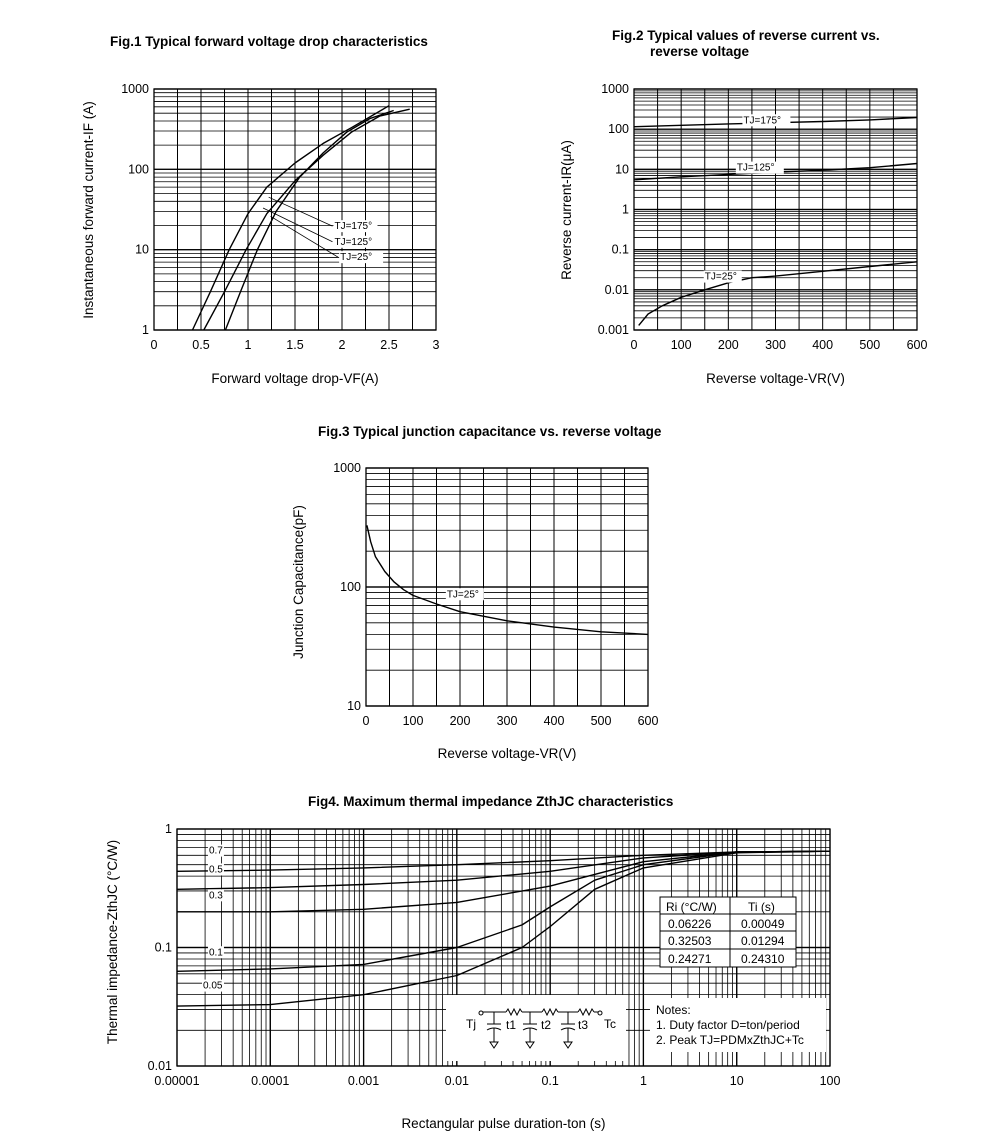 The height and width of the screenshot is (1145, 1008). Describe the element at coordinates (690, 959) in the screenshot. I see `table-cell: 0.24271` at that location.